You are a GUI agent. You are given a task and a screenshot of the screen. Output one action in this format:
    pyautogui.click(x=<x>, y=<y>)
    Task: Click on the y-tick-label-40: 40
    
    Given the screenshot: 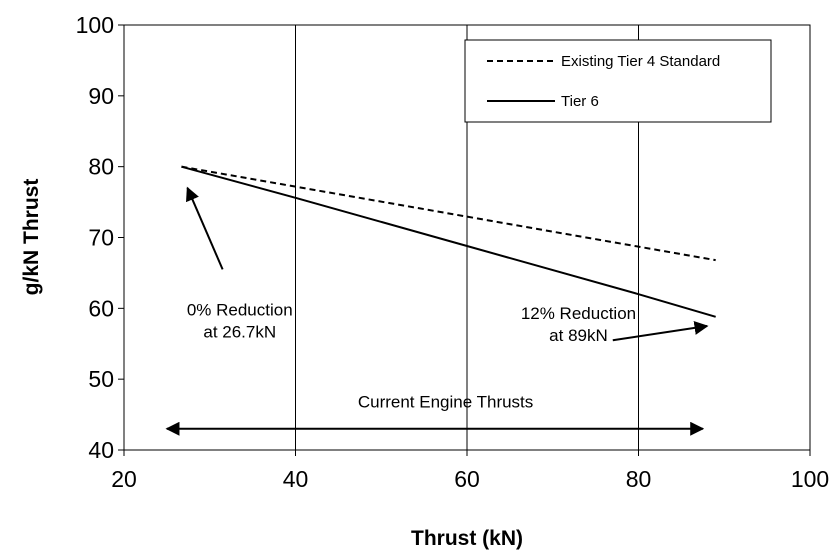 What is the action you would take?
    pyautogui.click(x=101, y=450)
    